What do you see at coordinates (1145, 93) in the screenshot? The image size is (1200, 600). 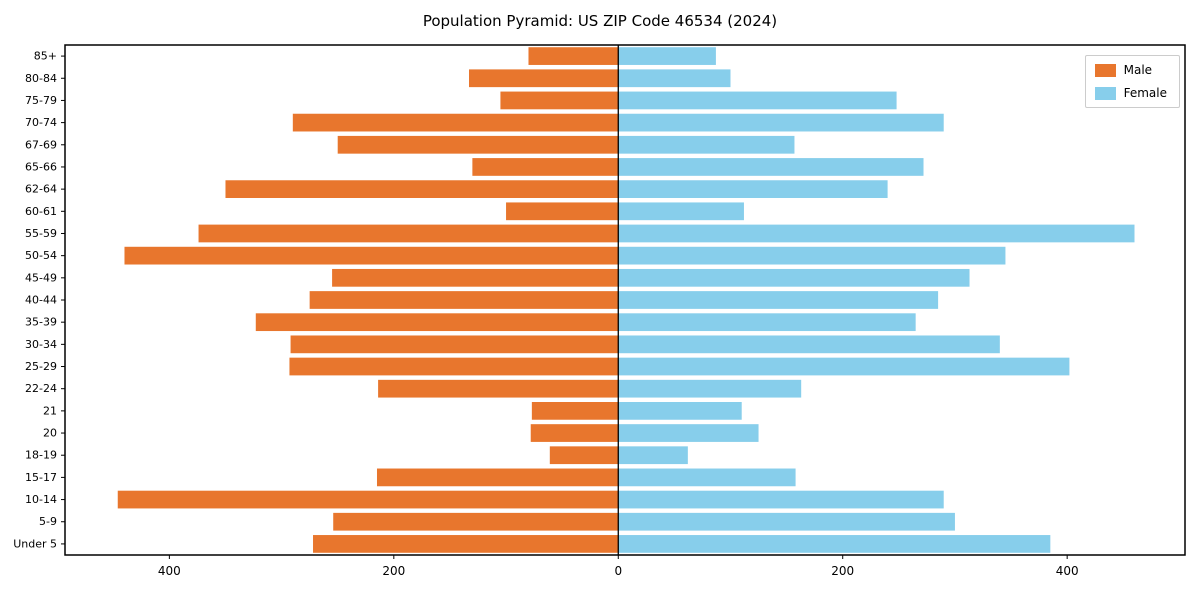 I see `legend-label-female: Female` at bounding box center [1145, 93].